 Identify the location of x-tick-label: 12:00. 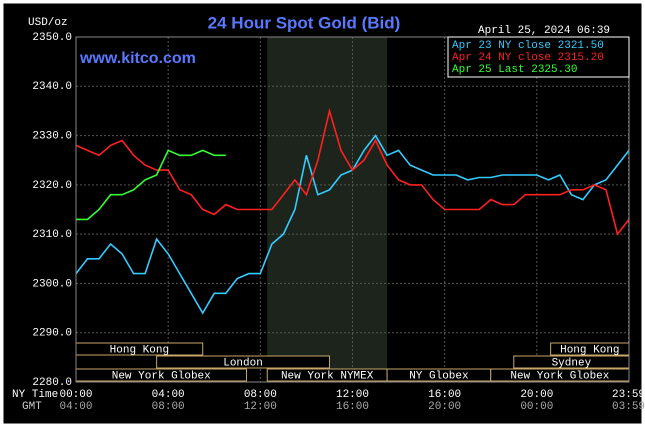
(352, 395).